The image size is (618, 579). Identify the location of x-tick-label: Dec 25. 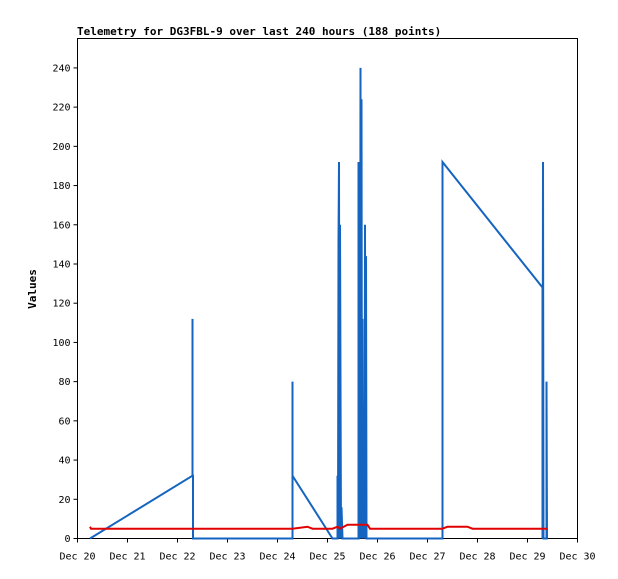
(327, 557).